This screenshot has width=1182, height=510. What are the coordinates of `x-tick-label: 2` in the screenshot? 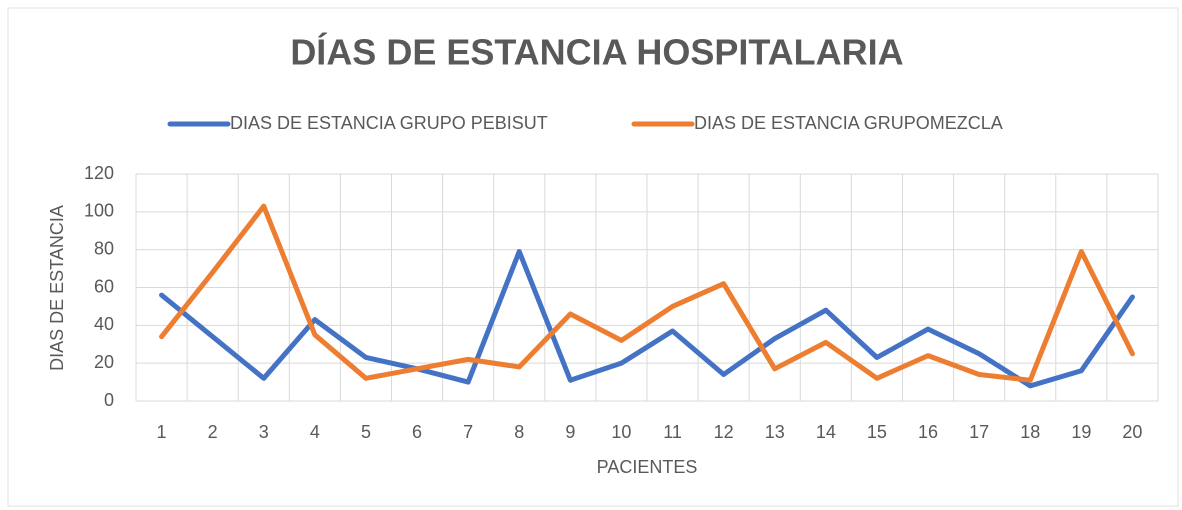 It's located at (213, 432).